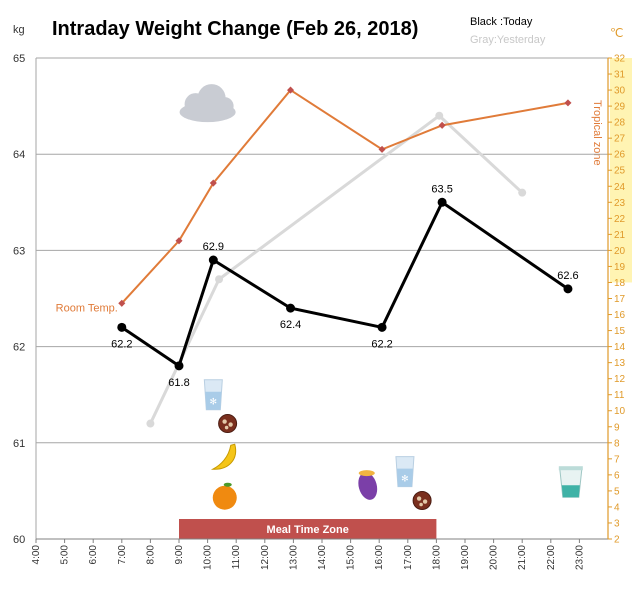  I want to click on y-axis-right-unit: ℃, so click(616, 33).